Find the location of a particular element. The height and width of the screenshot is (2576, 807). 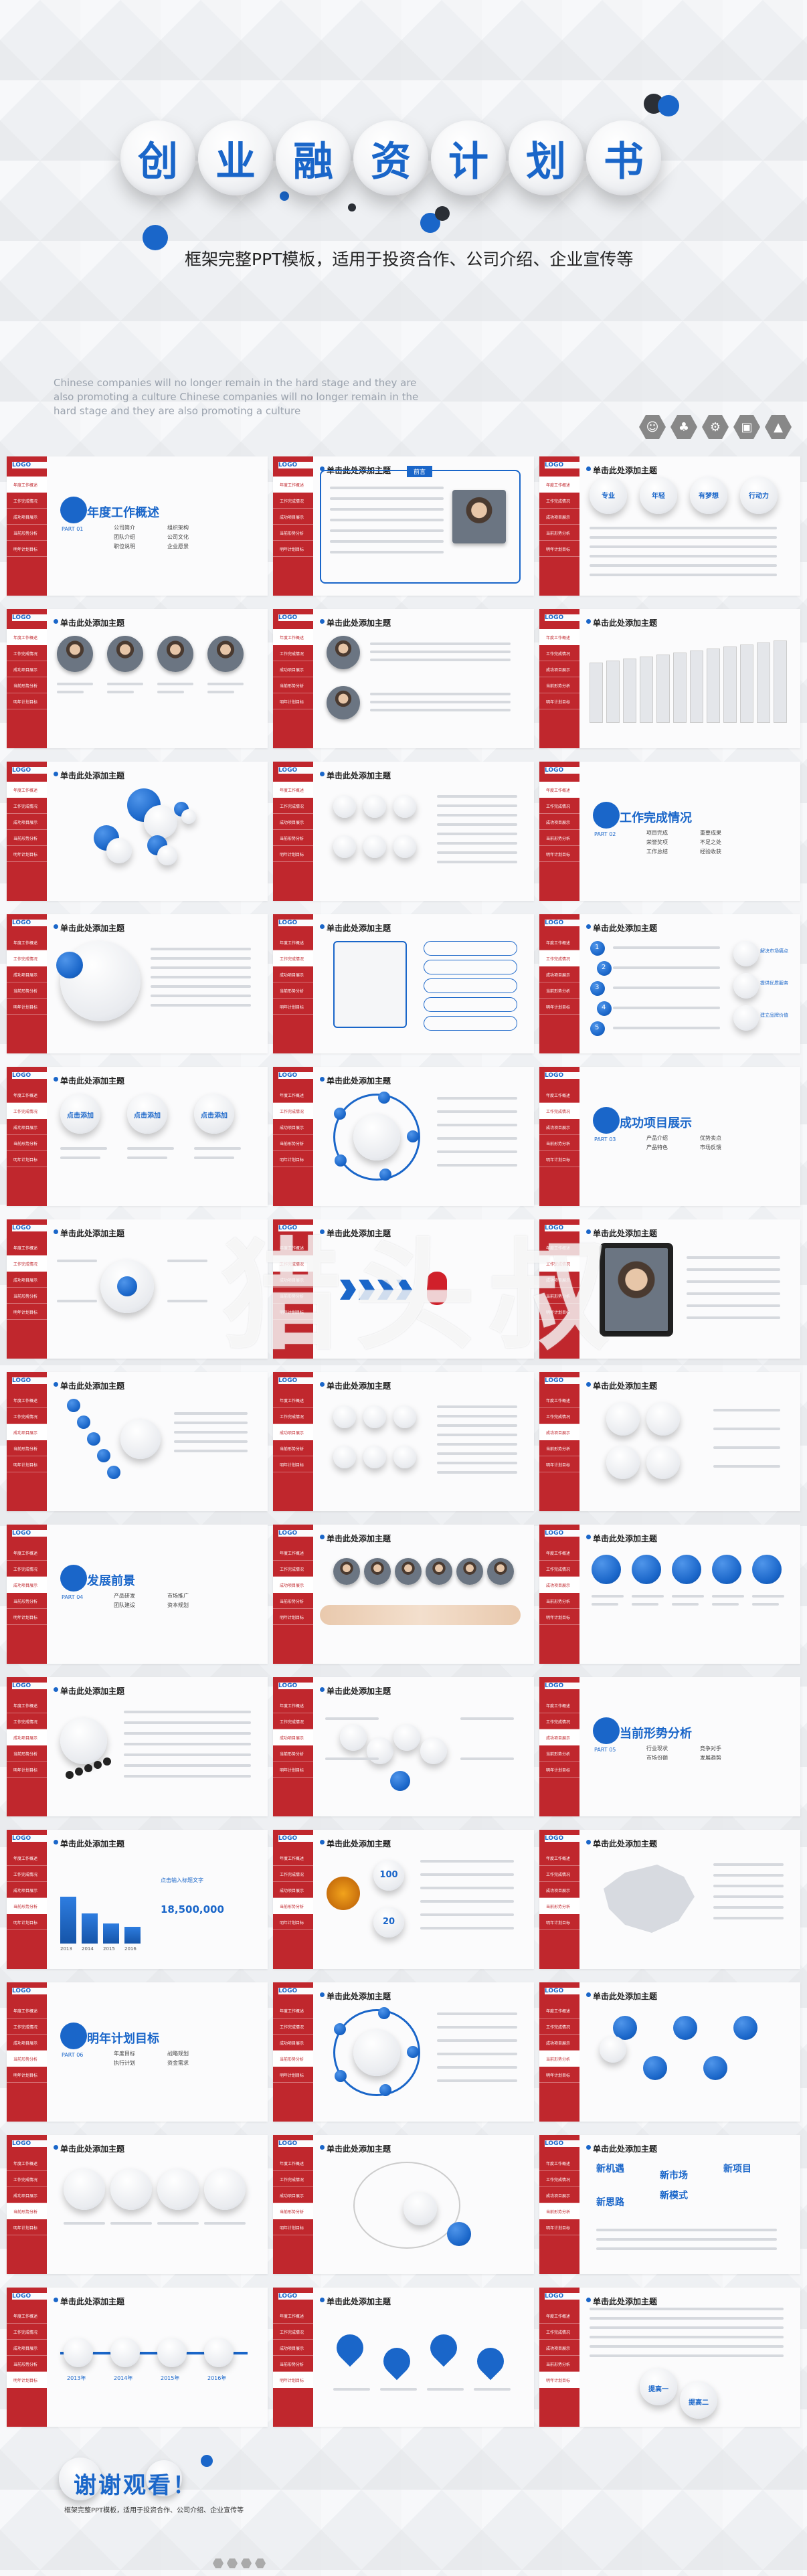

section-bullet: 资金需求 is located at coordinates (178, 2063).